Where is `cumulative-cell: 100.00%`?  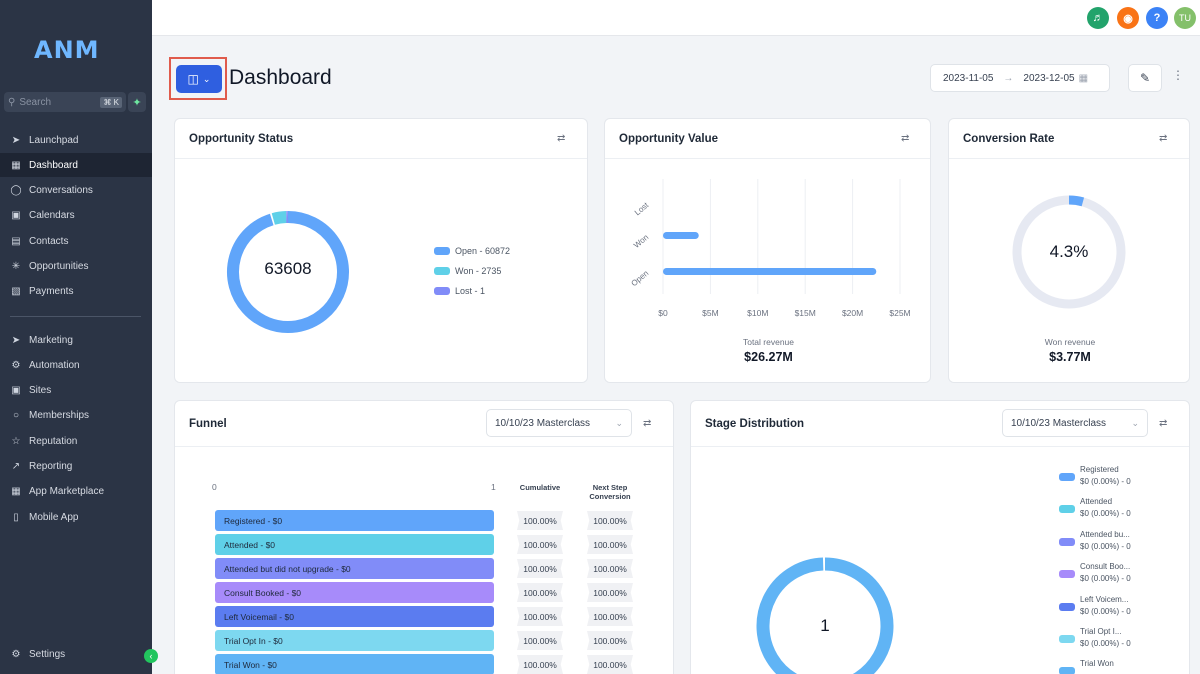 cumulative-cell: 100.00% is located at coordinates (540, 520).